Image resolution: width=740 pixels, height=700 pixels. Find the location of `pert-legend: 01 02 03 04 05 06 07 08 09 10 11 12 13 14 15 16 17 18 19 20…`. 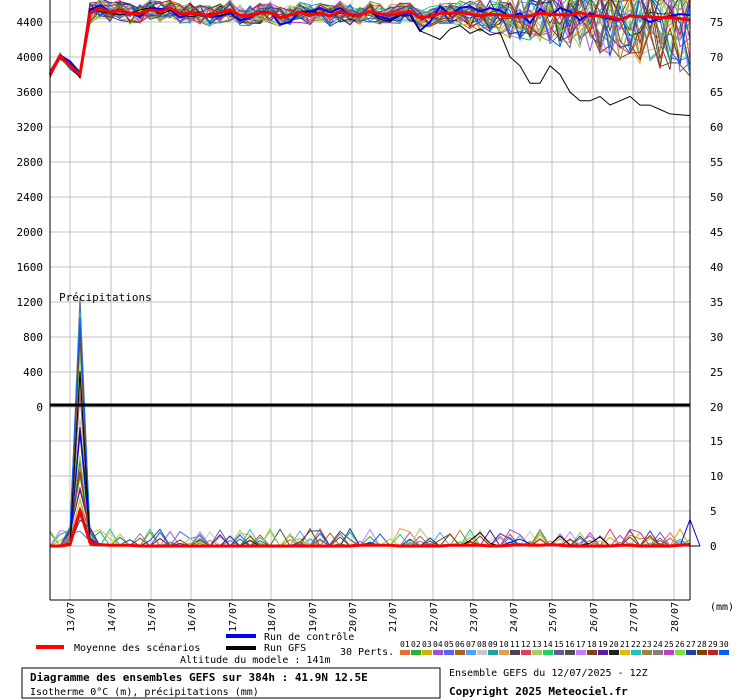

pert-legend: 01 02 03 04 05 06 07 08 09 10 11 12 13 14 15 16 17 18 19 20… is located at coordinates (564, 647).